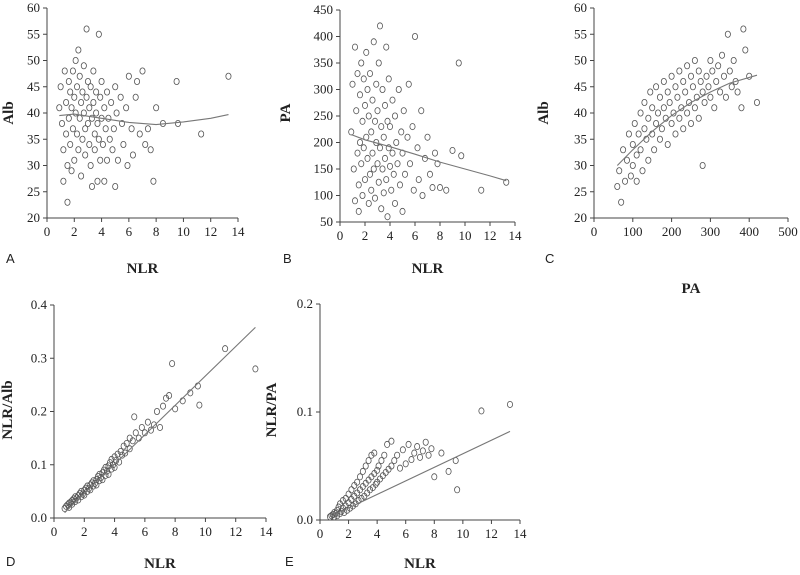 This screenshot has height=575, width=800. What do you see at coordinates (419, 412) in the screenshot?
I see `panel-e-axes` at bounding box center [419, 412].